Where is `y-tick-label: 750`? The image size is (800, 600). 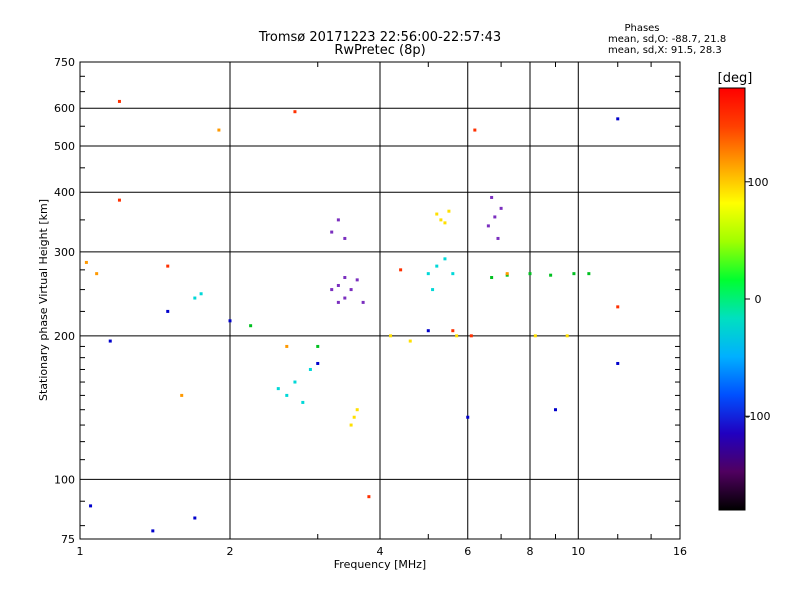 y-tick-label: 750 is located at coordinates (64, 62).